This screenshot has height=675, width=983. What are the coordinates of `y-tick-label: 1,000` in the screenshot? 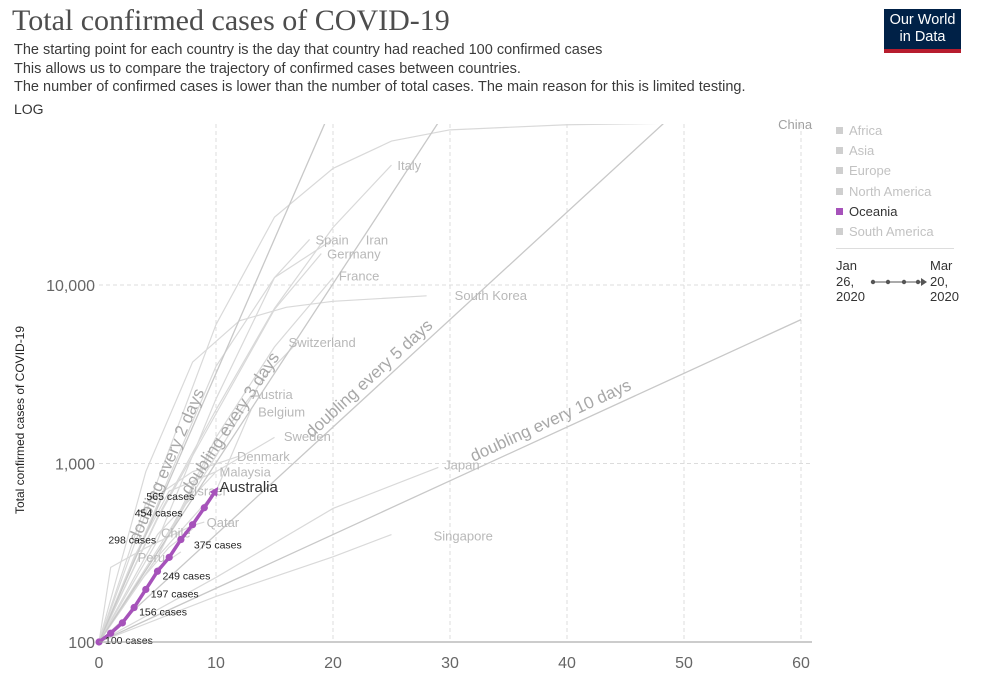 It's located at (75, 465).